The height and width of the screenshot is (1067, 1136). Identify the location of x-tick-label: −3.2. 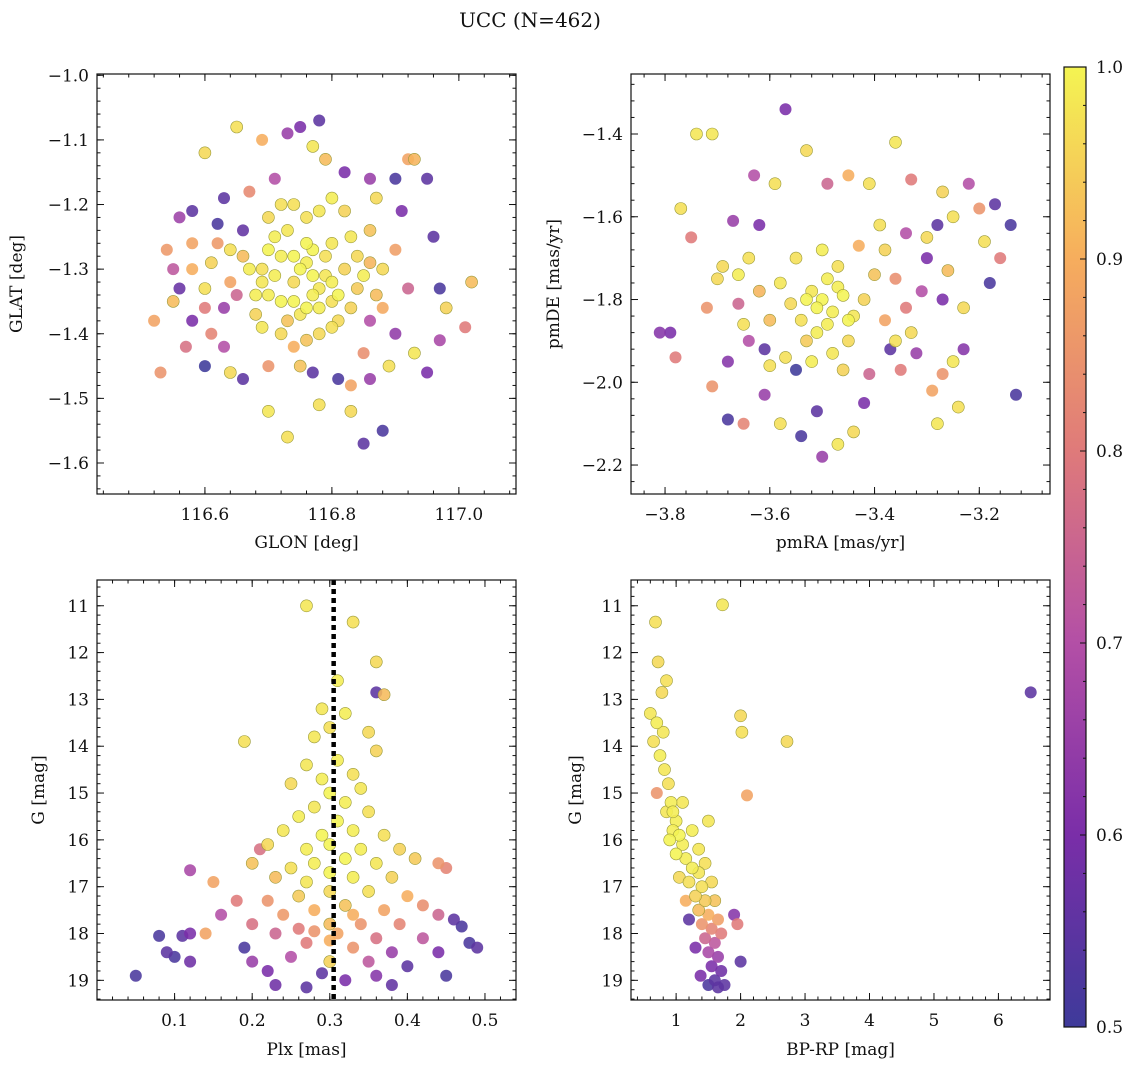
(979, 515).